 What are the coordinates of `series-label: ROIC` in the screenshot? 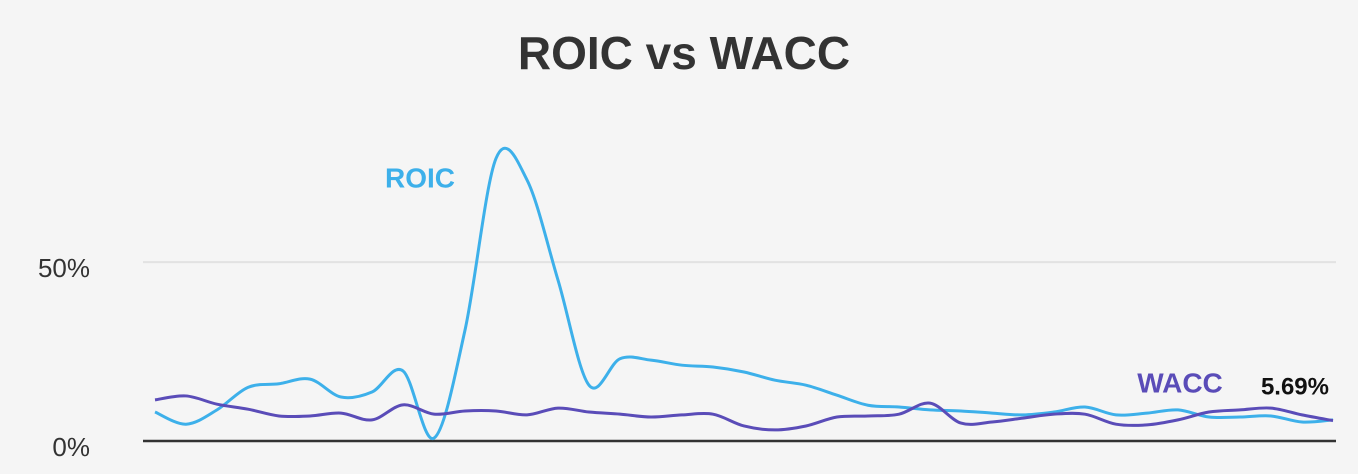 It's located at (420, 177).